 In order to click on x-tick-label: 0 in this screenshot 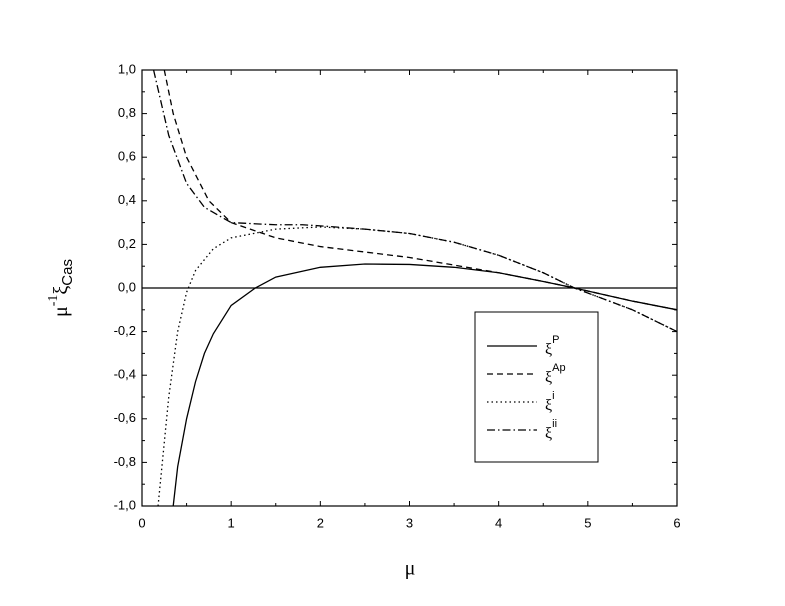, I will do `click(141, 522)`.